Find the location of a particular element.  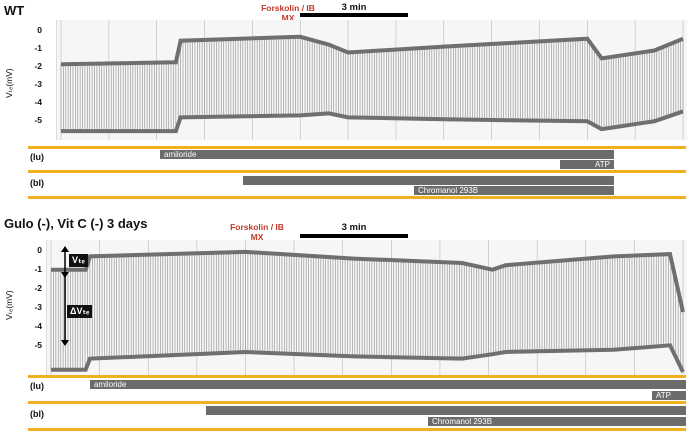

drug-bar-atp-wt: ATP is located at coordinates (587, 164).